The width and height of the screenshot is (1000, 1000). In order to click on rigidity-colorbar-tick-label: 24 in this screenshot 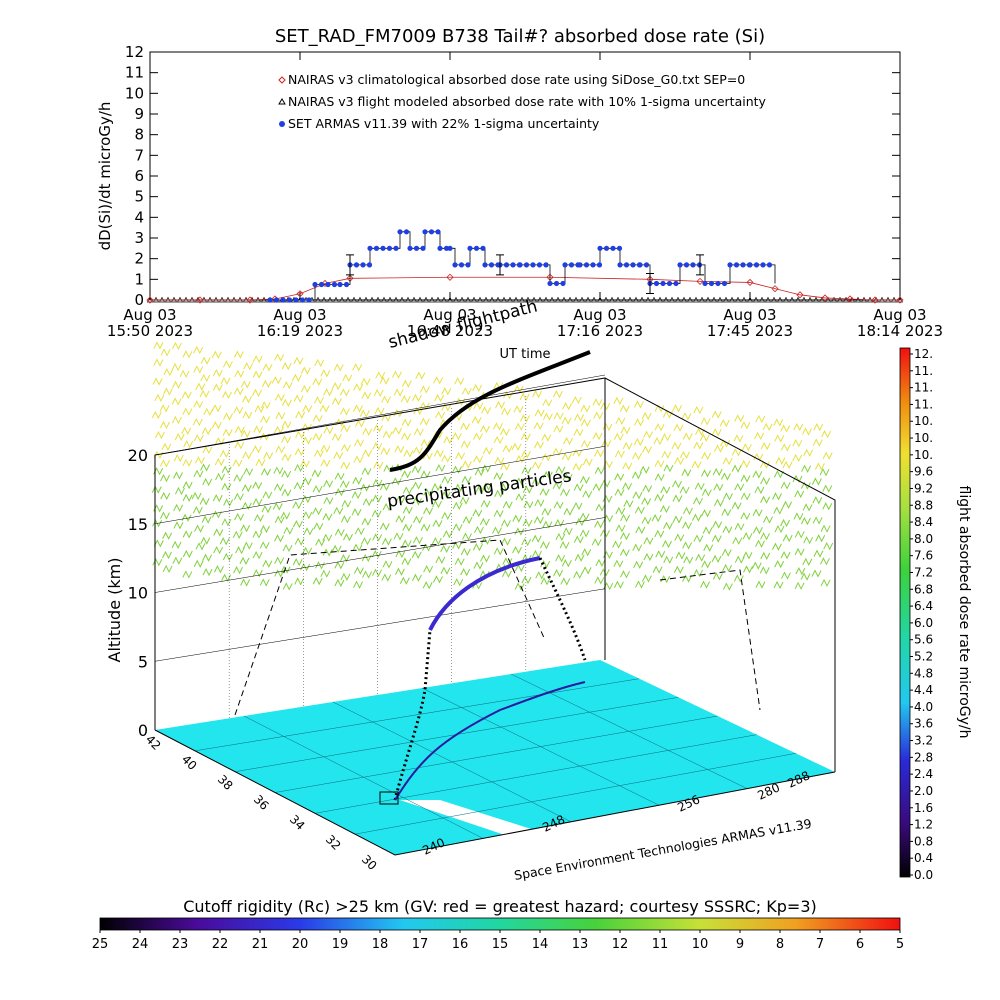, I will do `click(140, 944)`.